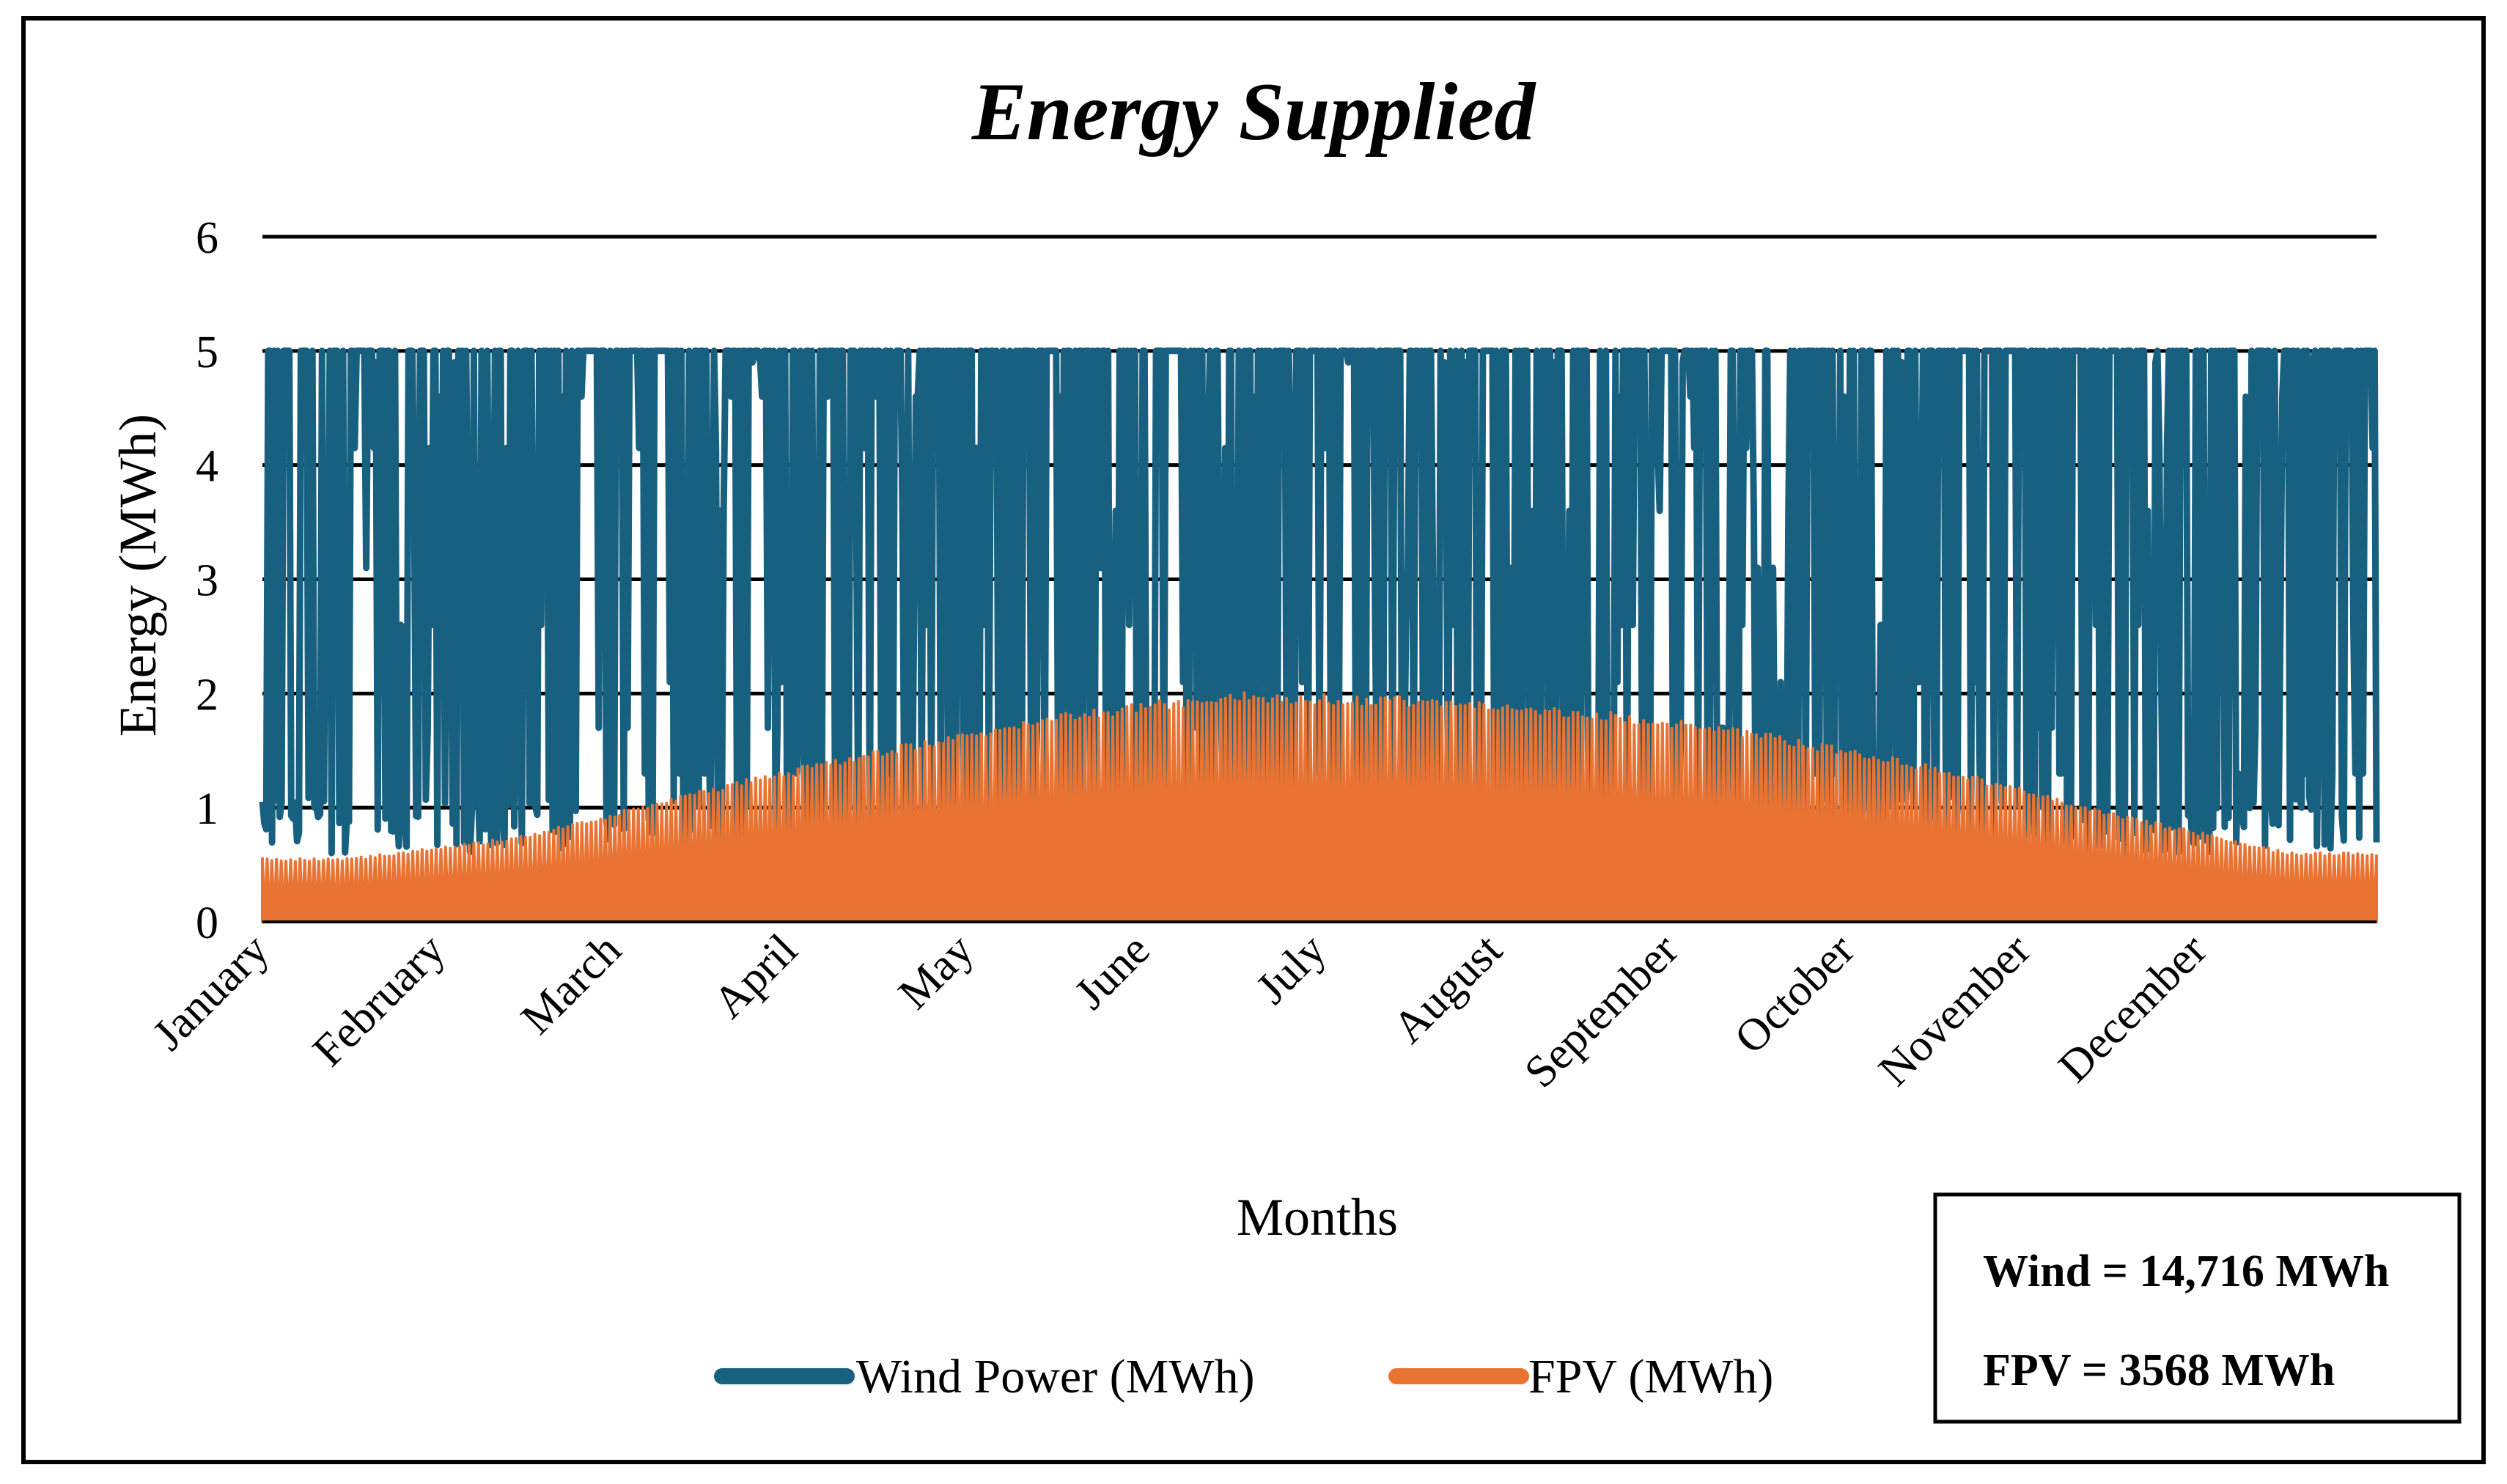 The height and width of the screenshot is (1484, 2507). I want to click on y-tick-label: 1, so click(207, 809).